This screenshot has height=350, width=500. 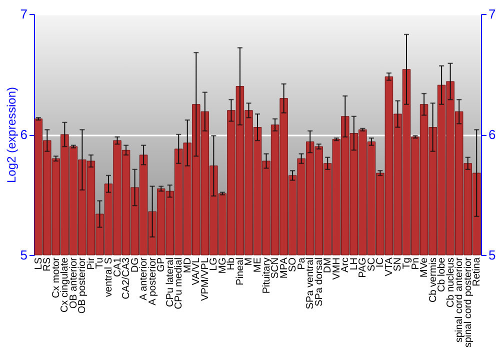 What do you see at coordinates (302, 263) in the screenshot?
I see `x-tick-label: Pa` at bounding box center [302, 263].